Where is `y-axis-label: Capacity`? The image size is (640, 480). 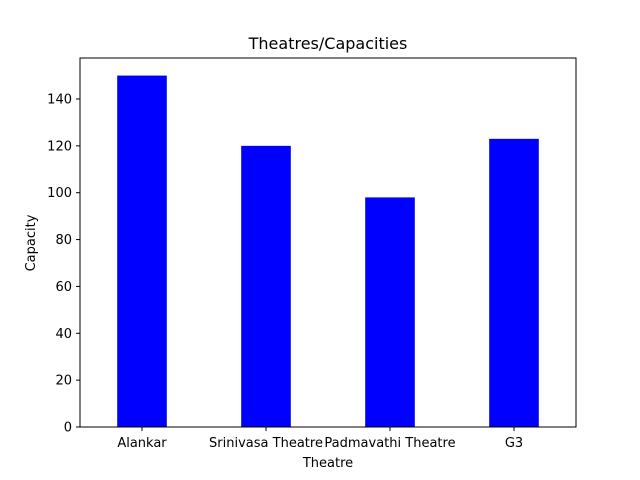
y-axis-label: Capacity is located at coordinates (31, 242).